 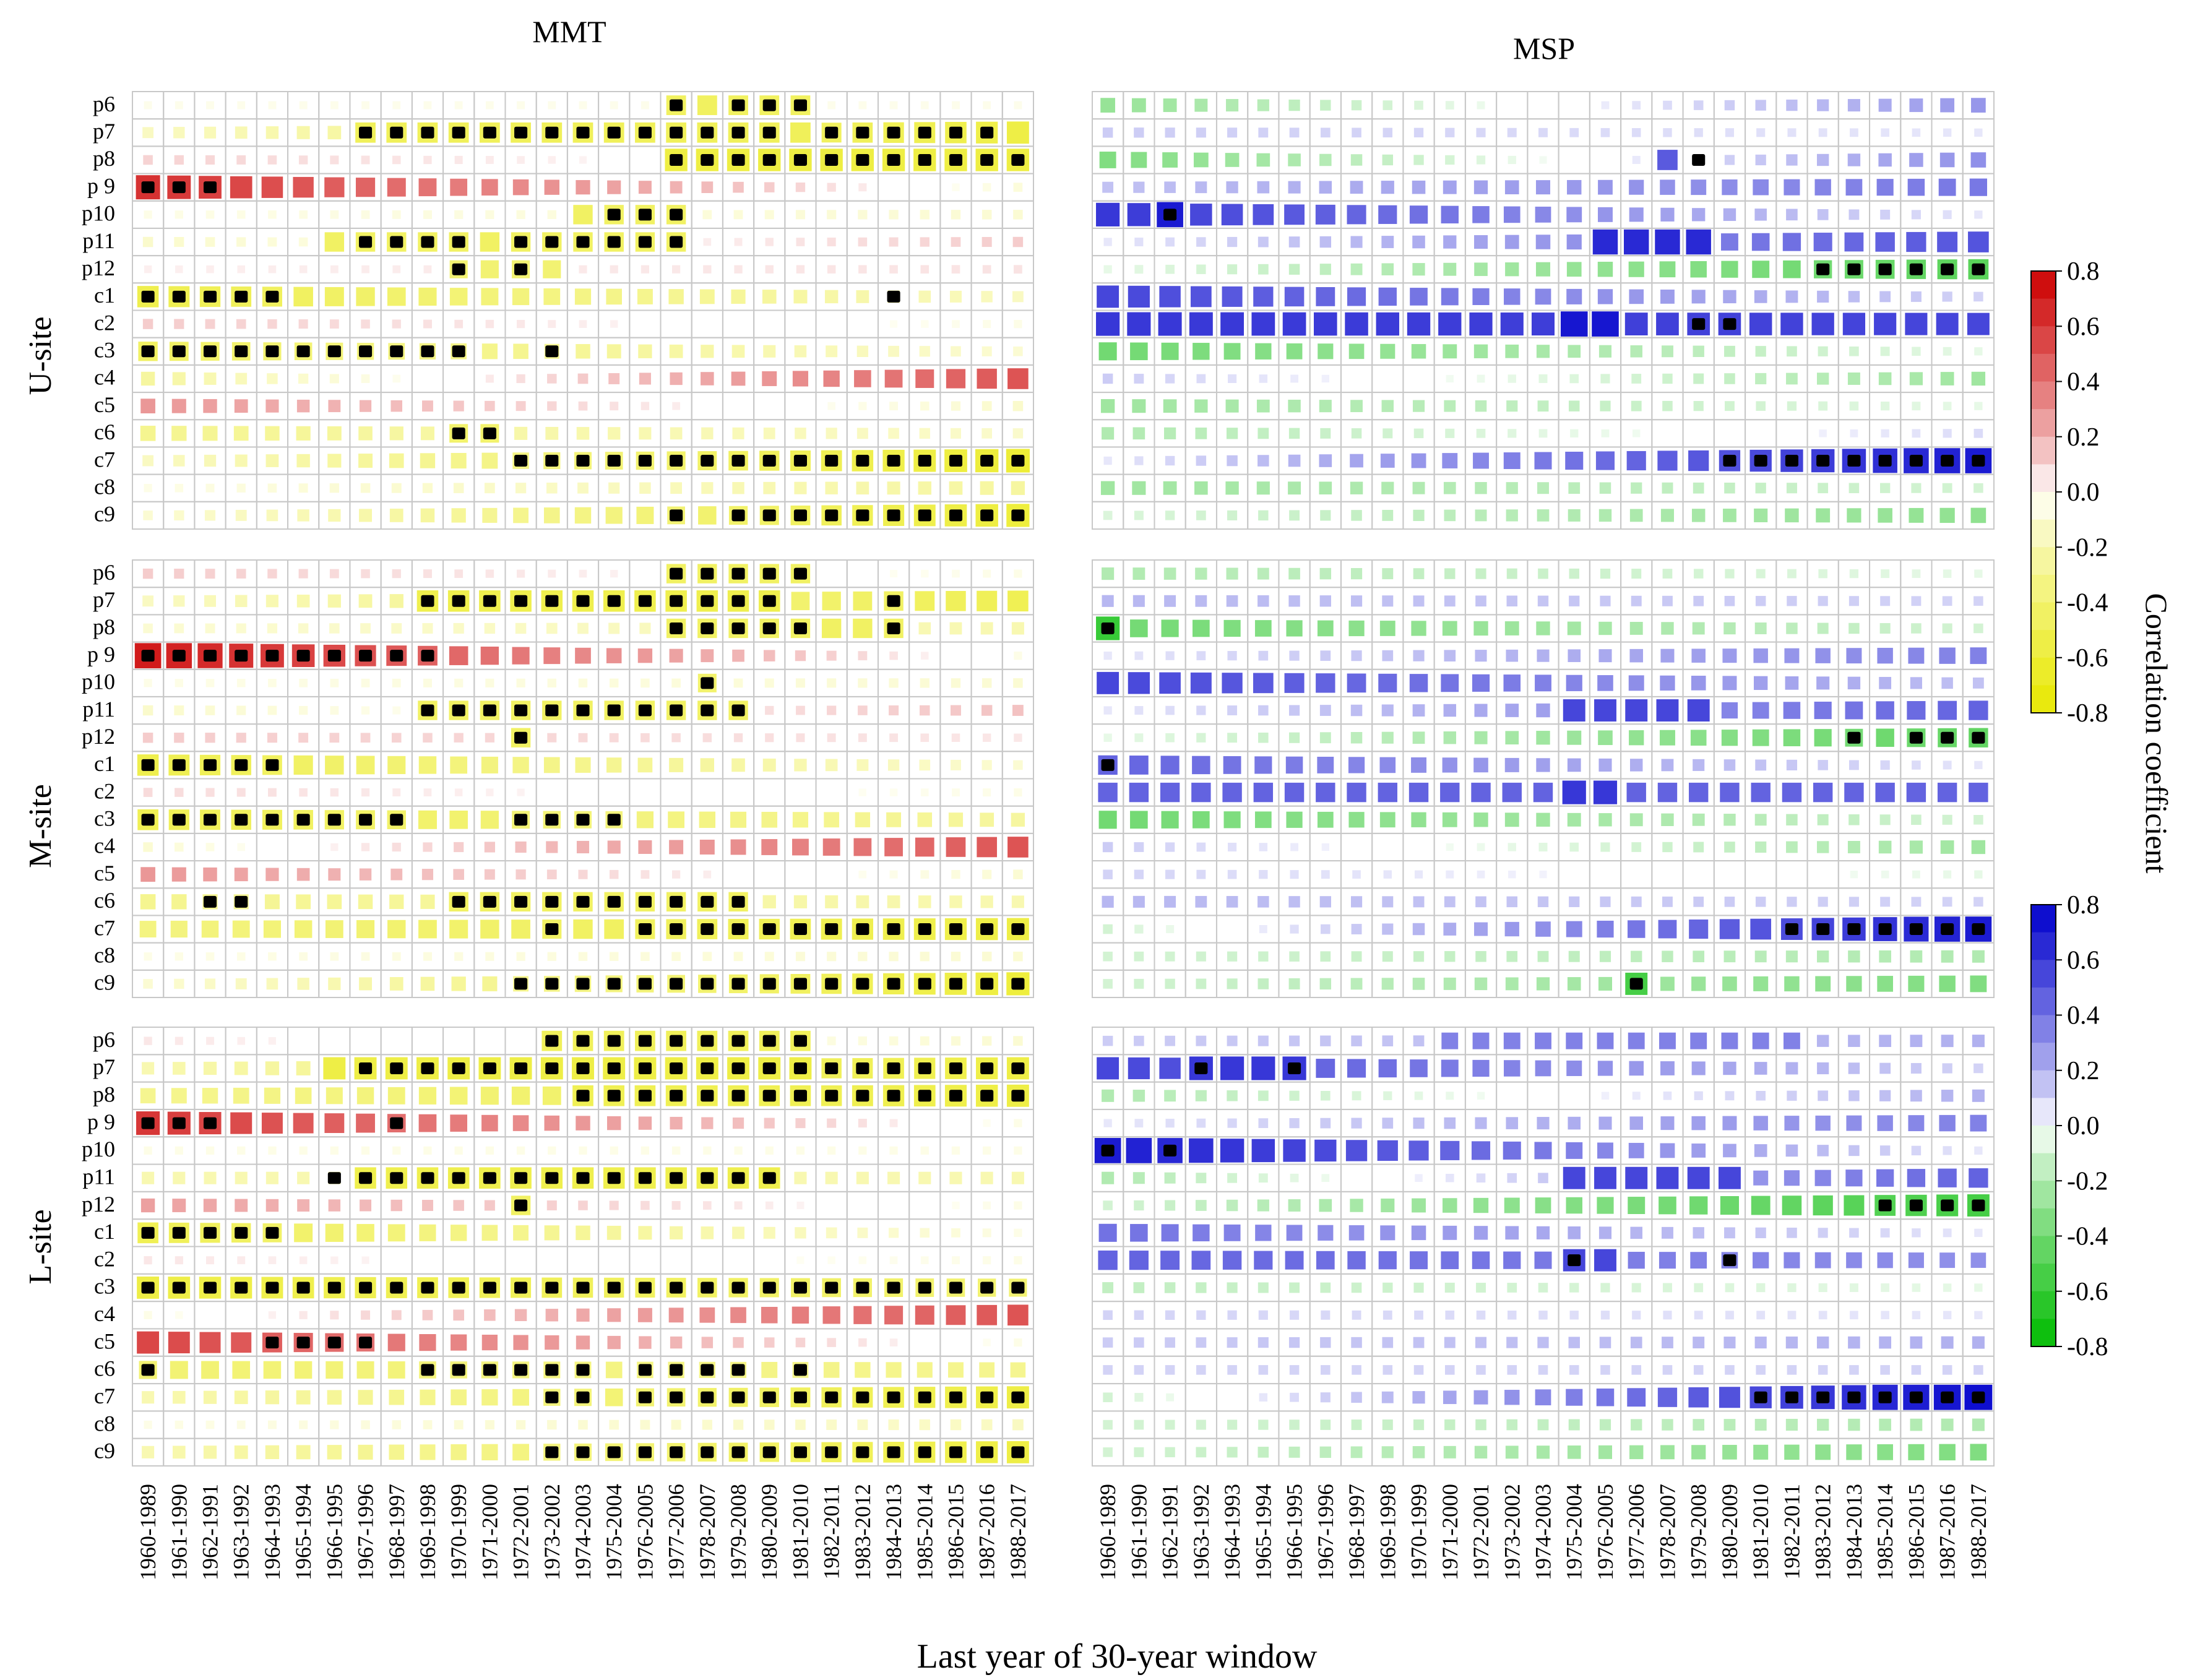 I want to click on row-label: p8, so click(x=104, y=1094).